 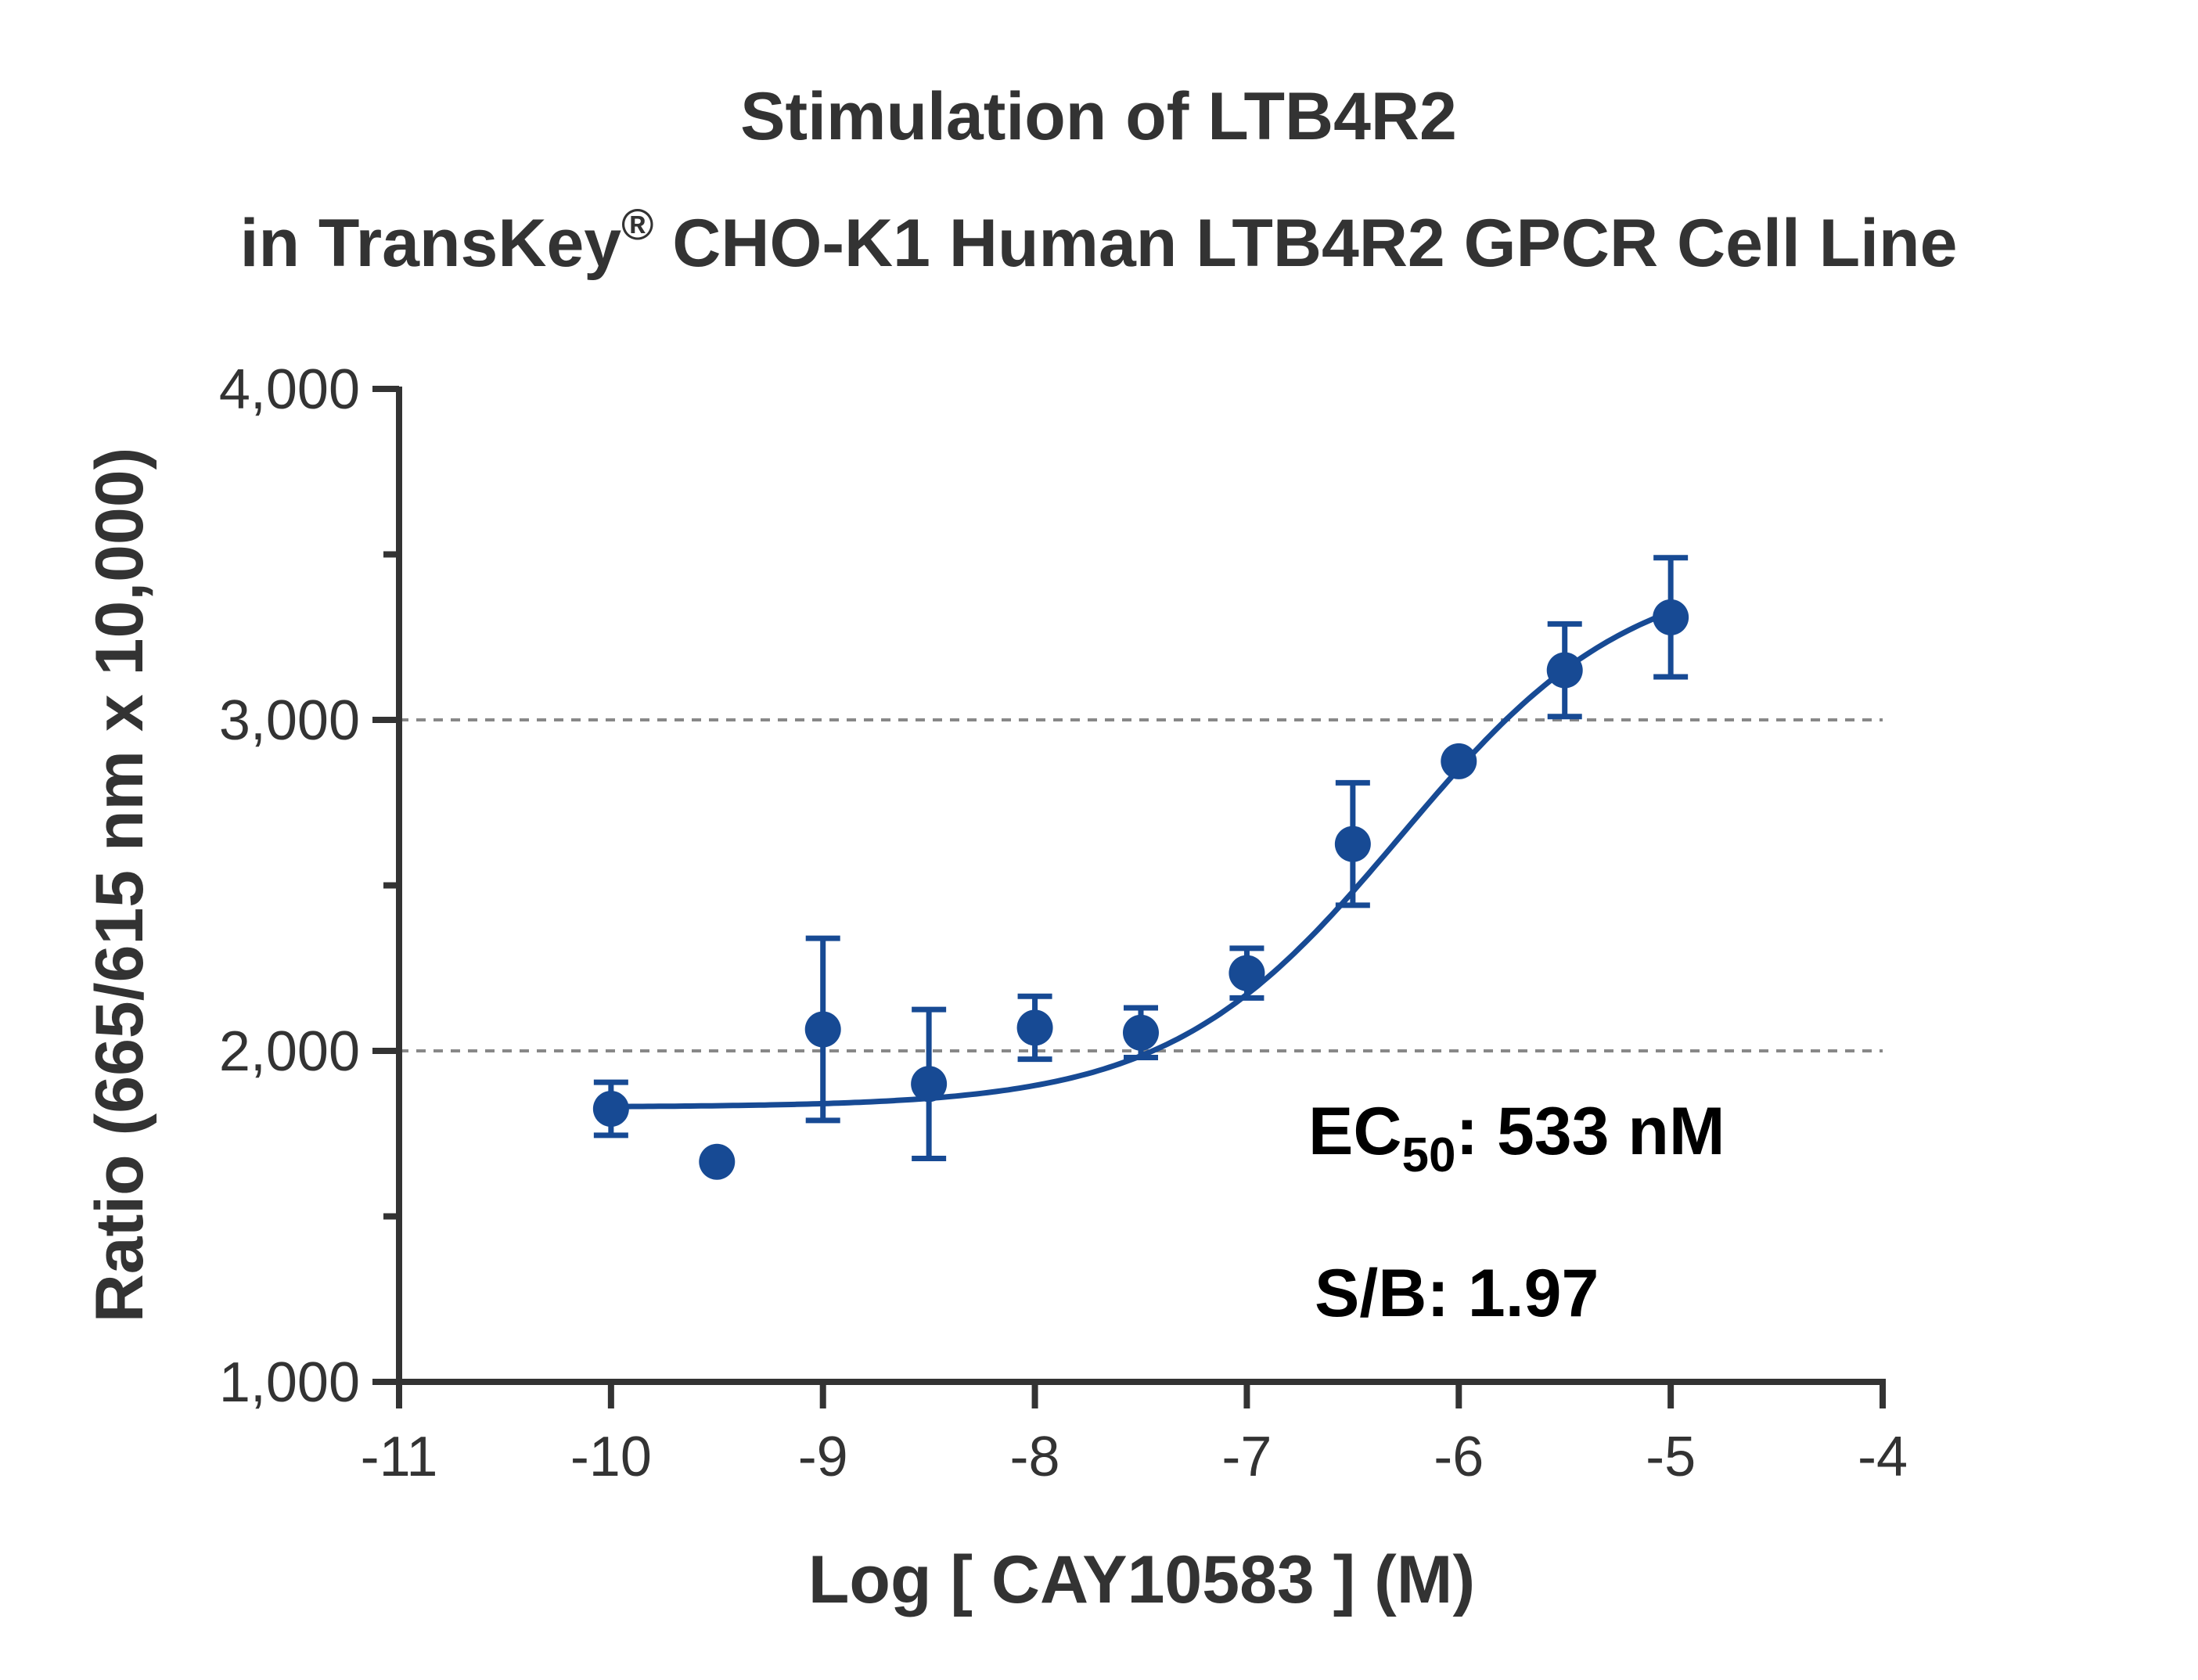 I want to click on chart-title-line1: Stimulation of LTB4R2, so click(x=1098, y=116).